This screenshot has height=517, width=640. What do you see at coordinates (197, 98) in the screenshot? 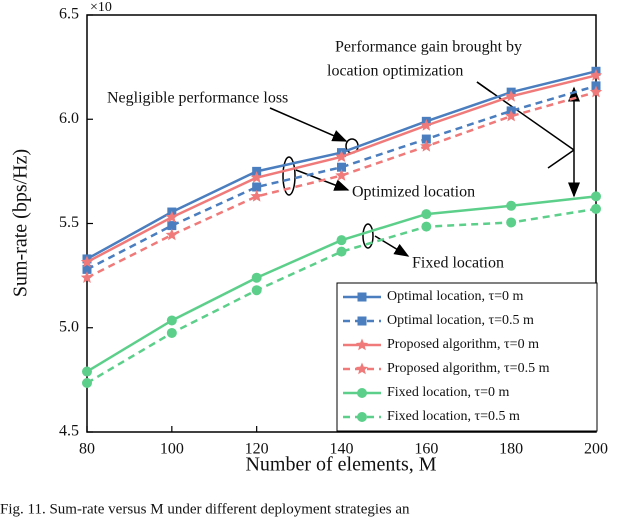
I see `annotation: Negligible performance loss` at bounding box center [197, 98].